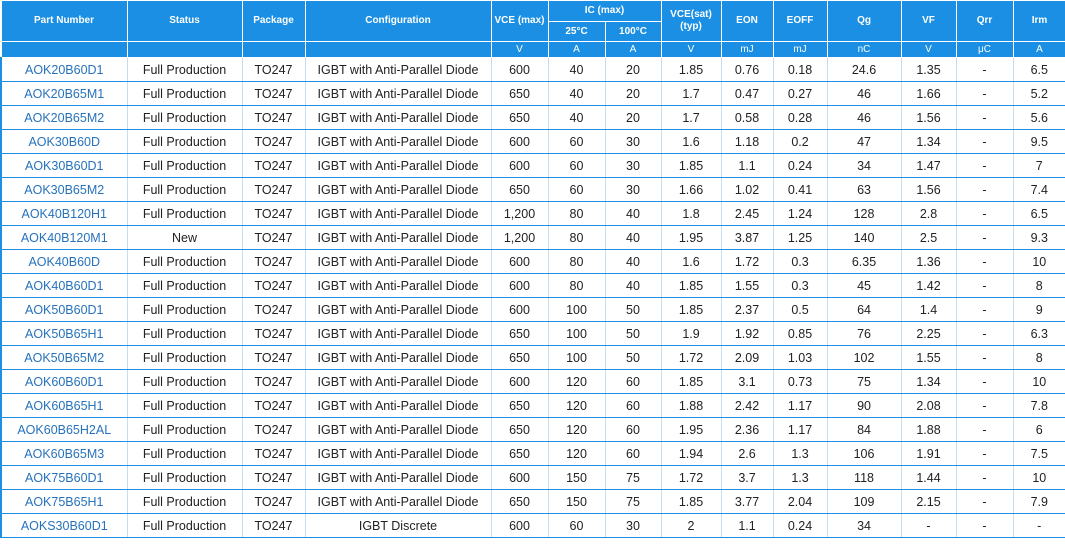  What do you see at coordinates (800, 21) in the screenshot?
I see `header-eoff: EOFF` at bounding box center [800, 21].